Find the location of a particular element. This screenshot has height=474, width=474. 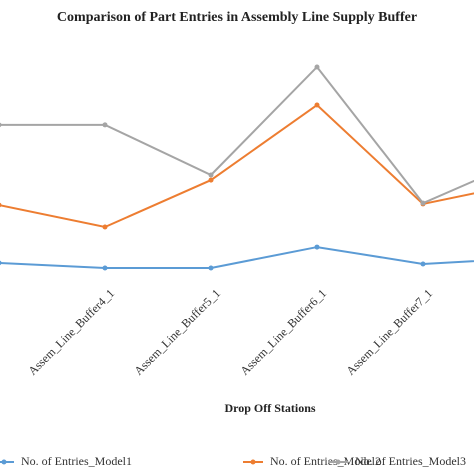

x-tick-label: Assem_Line_Buffer7_1 is located at coordinates (389, 332).